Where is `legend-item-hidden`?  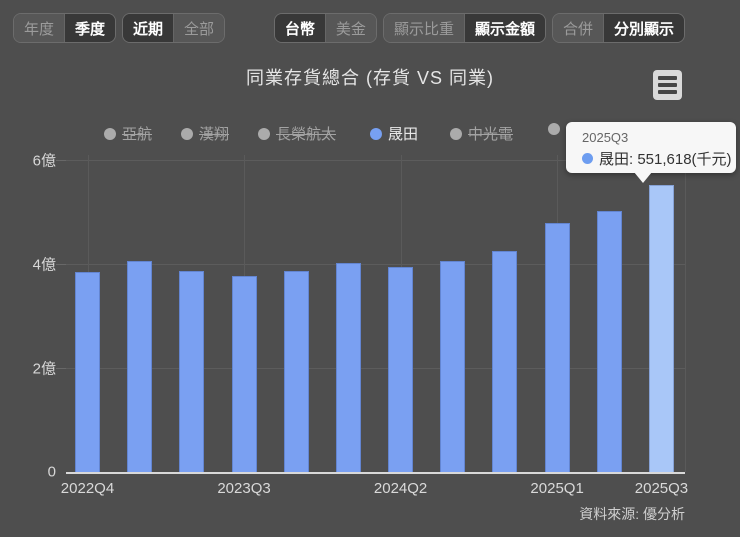 legend-item-hidden is located at coordinates (557, 129).